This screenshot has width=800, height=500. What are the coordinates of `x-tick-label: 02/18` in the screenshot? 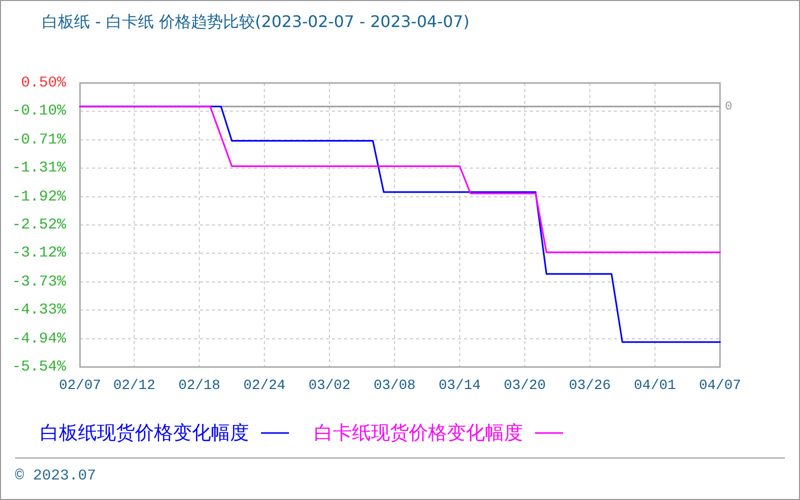 It's located at (199, 386).